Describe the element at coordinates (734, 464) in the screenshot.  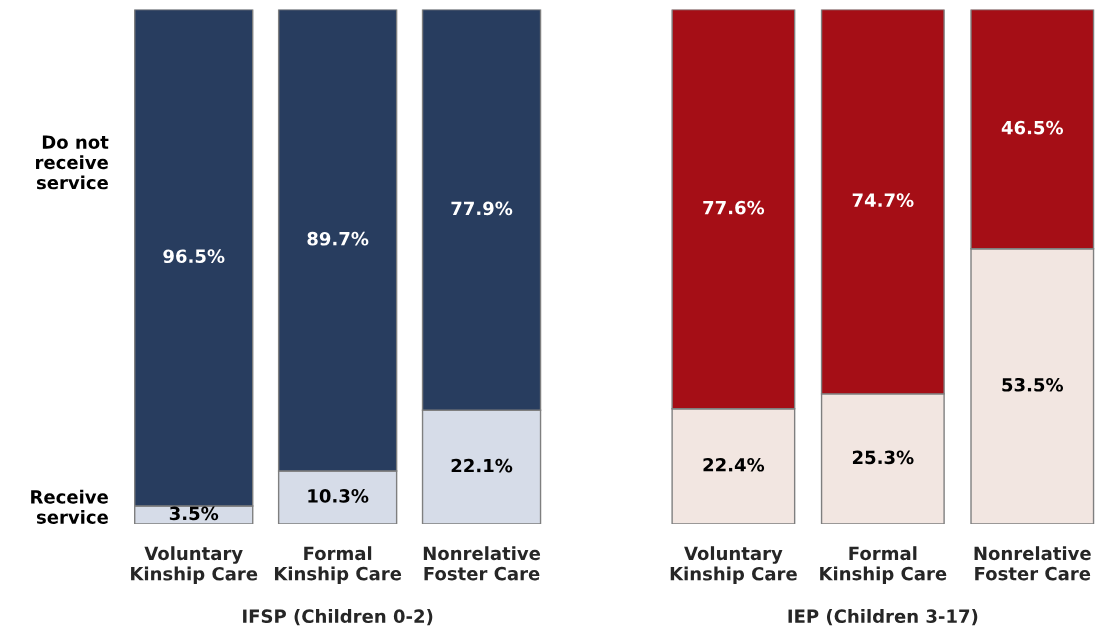
I see `data-label: 22.4%` at that location.